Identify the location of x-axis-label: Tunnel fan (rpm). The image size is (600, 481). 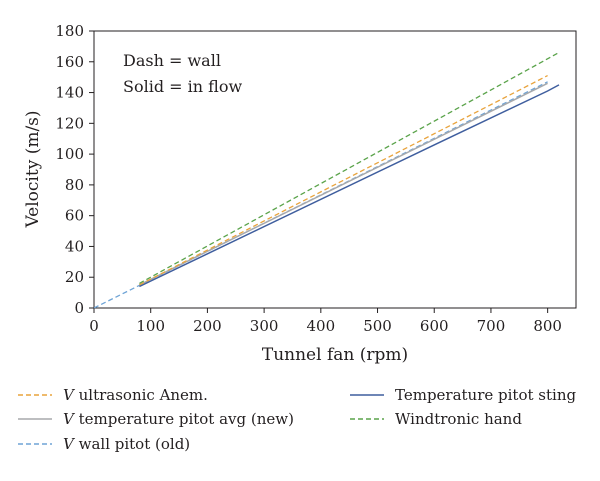
(335, 355).